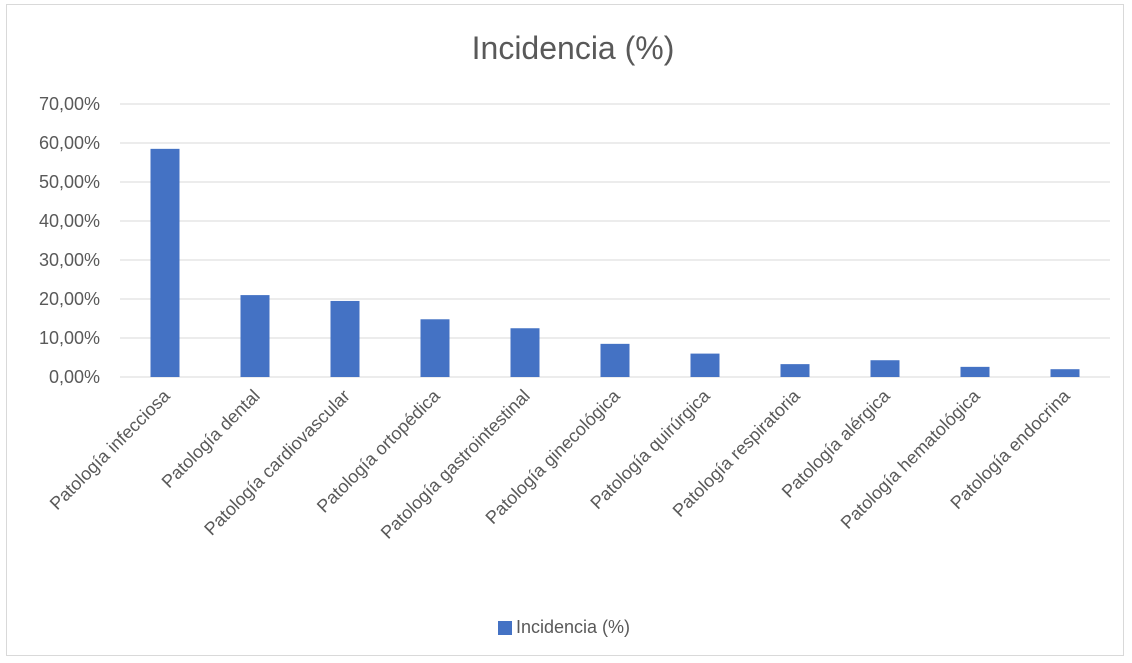 Image resolution: width=1132 pixels, height=663 pixels. Describe the element at coordinates (277, 463) in the screenshot. I see `x-category-label: Patología cardiovascular` at that location.